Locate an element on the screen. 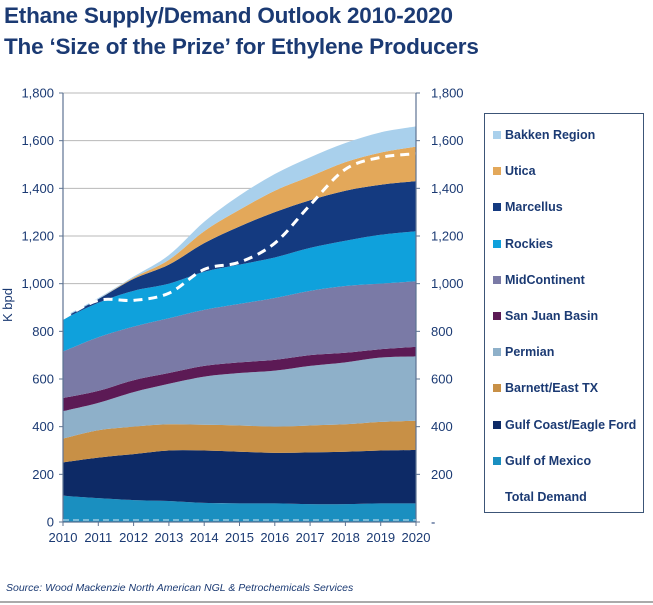 The height and width of the screenshot is (605, 653). area-barnett-east-tx is located at coordinates (239, 441).